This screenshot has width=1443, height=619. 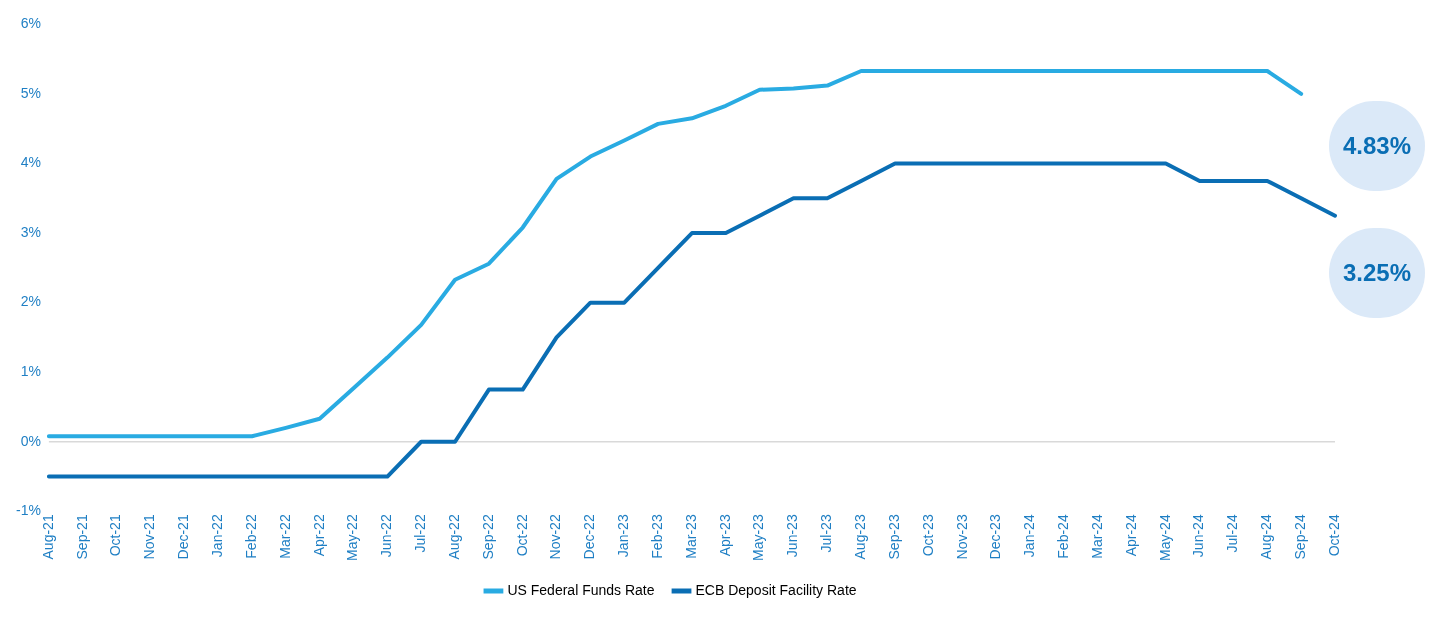 I want to click on x-tick-label: Aug-21, so click(x=47, y=537).